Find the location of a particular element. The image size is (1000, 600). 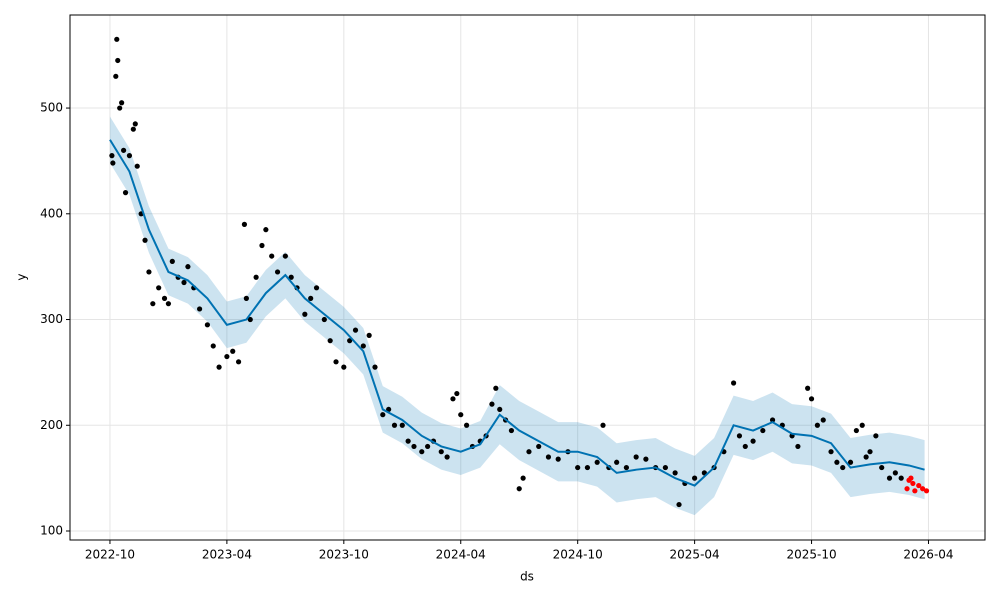

x-tick-label: 2023-10 is located at coordinates (344, 555).